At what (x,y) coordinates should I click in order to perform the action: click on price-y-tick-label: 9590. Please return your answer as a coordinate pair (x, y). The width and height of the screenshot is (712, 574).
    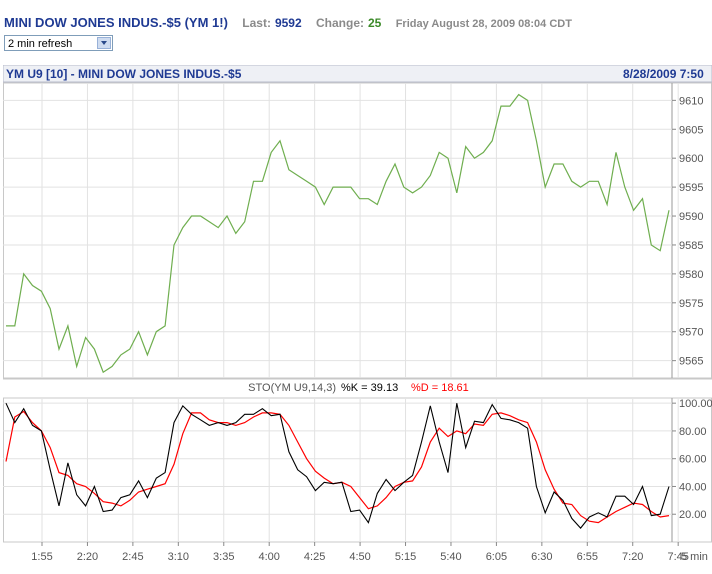
    Looking at the image, I should click on (691, 217).